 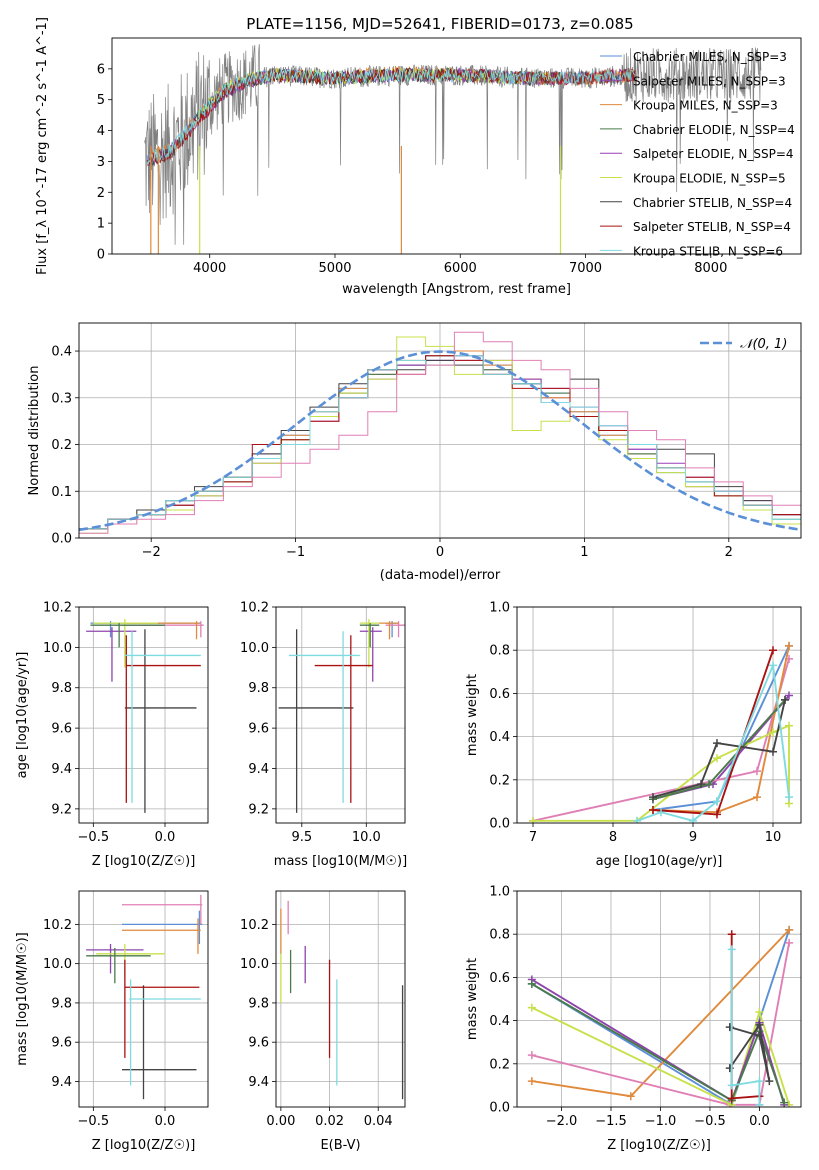 What do you see at coordinates (61, 492) in the screenshot?
I see `y-tick-label: 0.1` at bounding box center [61, 492].